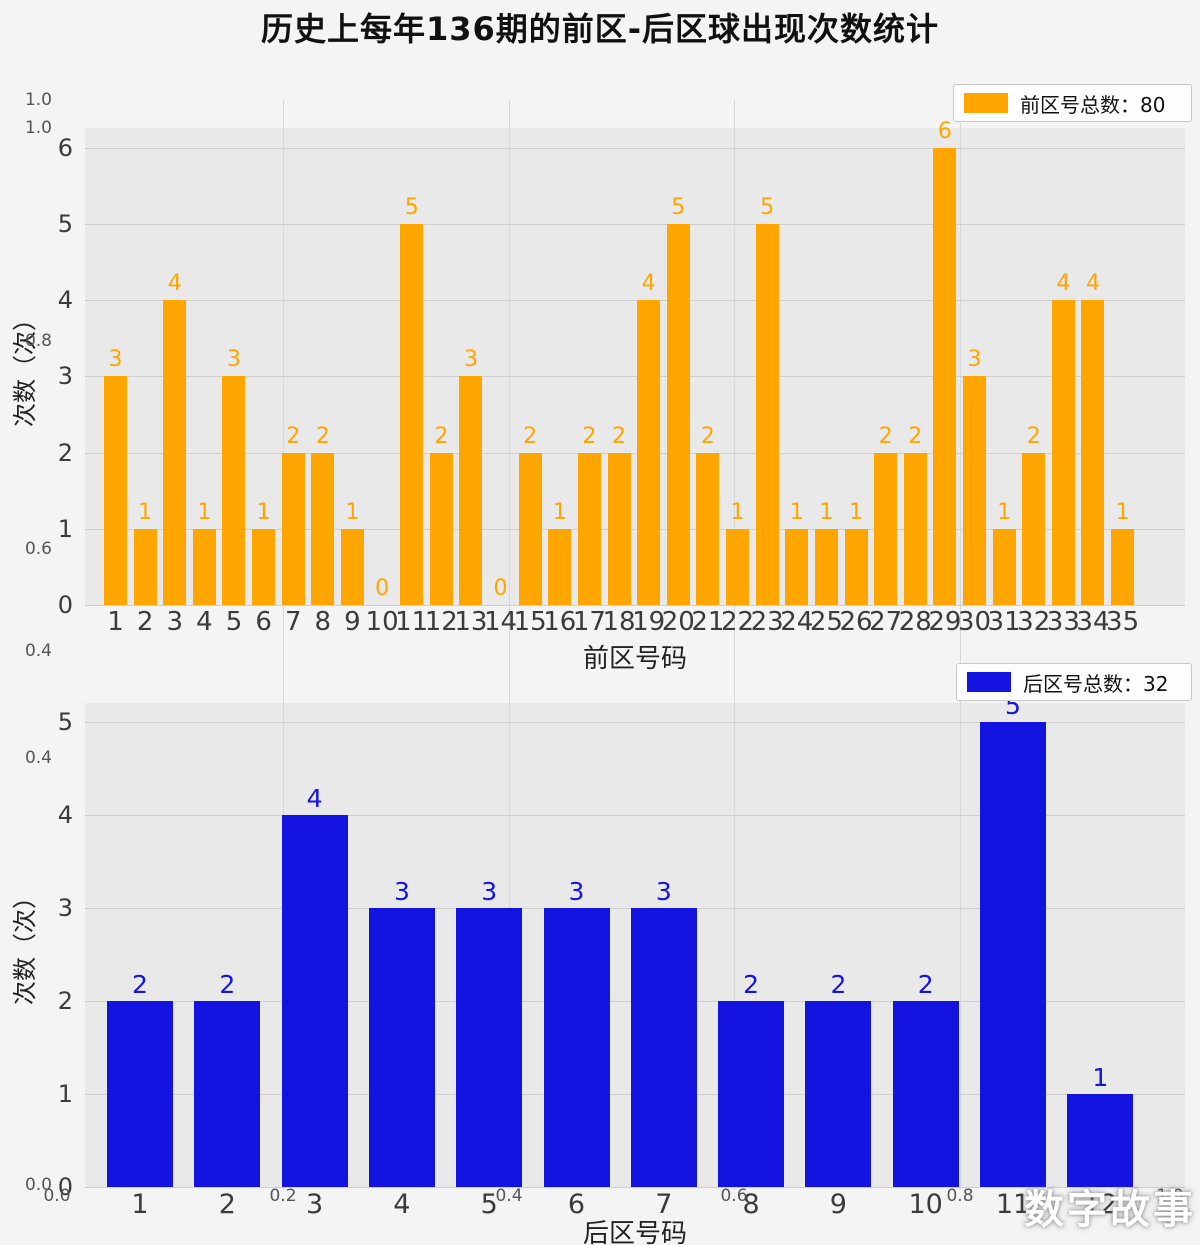 This screenshot has width=1200, height=1245. I want to click on front-xtick-label: 18, so click(619, 622).